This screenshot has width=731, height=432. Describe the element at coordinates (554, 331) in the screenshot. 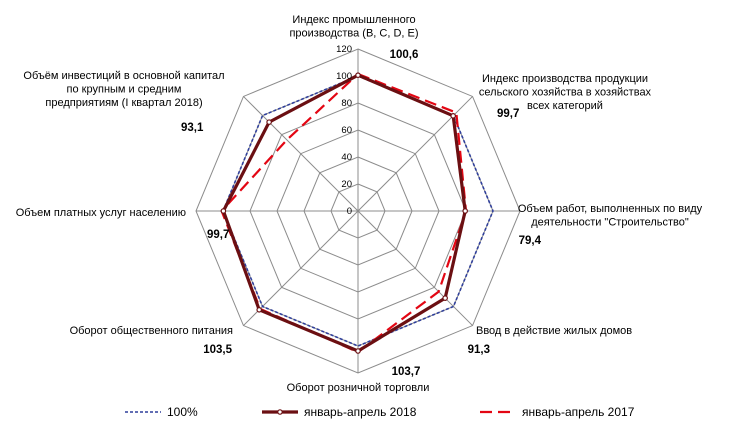

I see `category-label: Ввод в действие жилых домов` at that location.